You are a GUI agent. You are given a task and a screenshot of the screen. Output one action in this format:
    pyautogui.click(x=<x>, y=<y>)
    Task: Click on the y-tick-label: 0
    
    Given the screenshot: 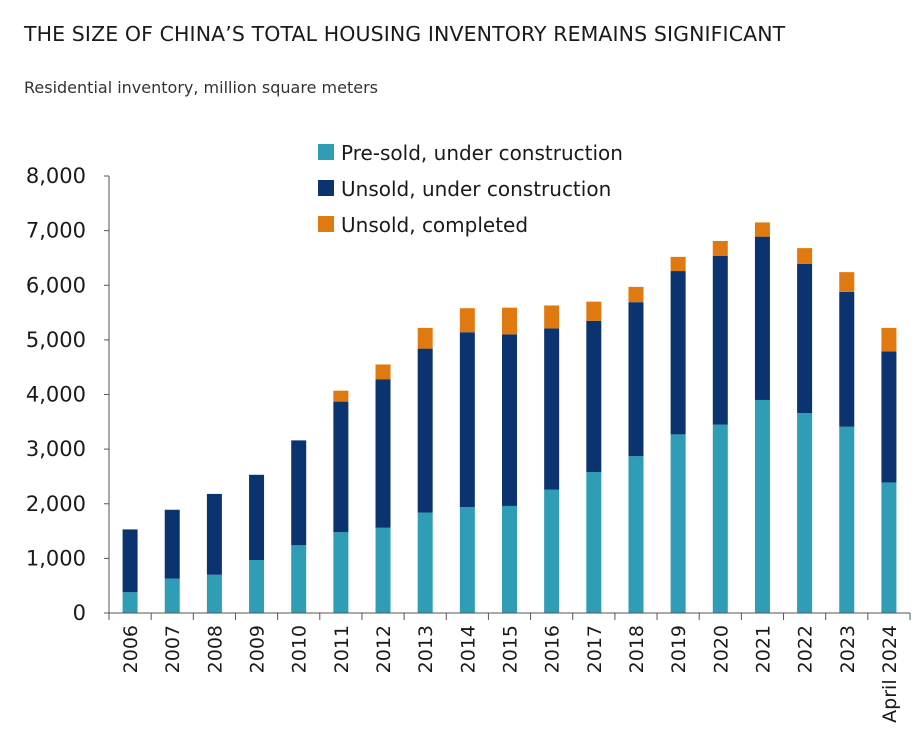 What is the action you would take?
    pyautogui.click(x=79, y=613)
    